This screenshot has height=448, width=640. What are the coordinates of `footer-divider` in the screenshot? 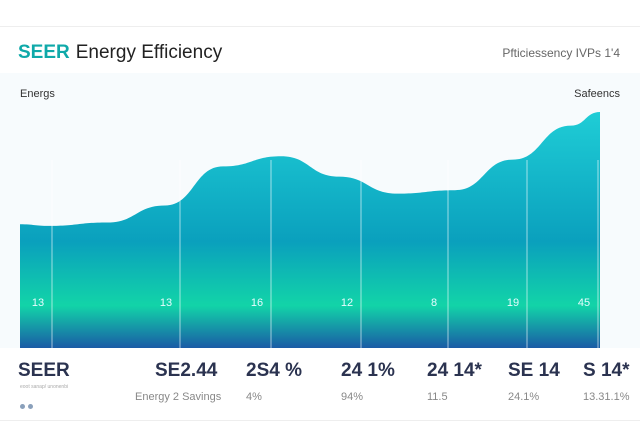 It's located at (320, 420).